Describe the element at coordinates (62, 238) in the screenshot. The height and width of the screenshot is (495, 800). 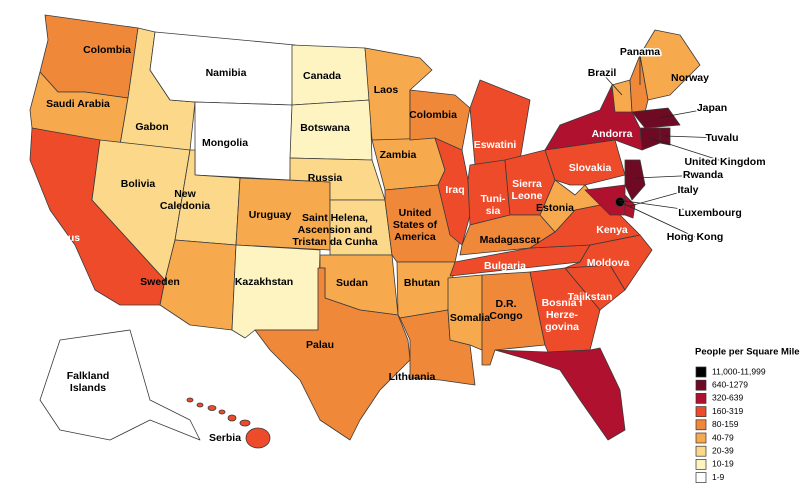
I see `region-label: Cyprus` at that location.